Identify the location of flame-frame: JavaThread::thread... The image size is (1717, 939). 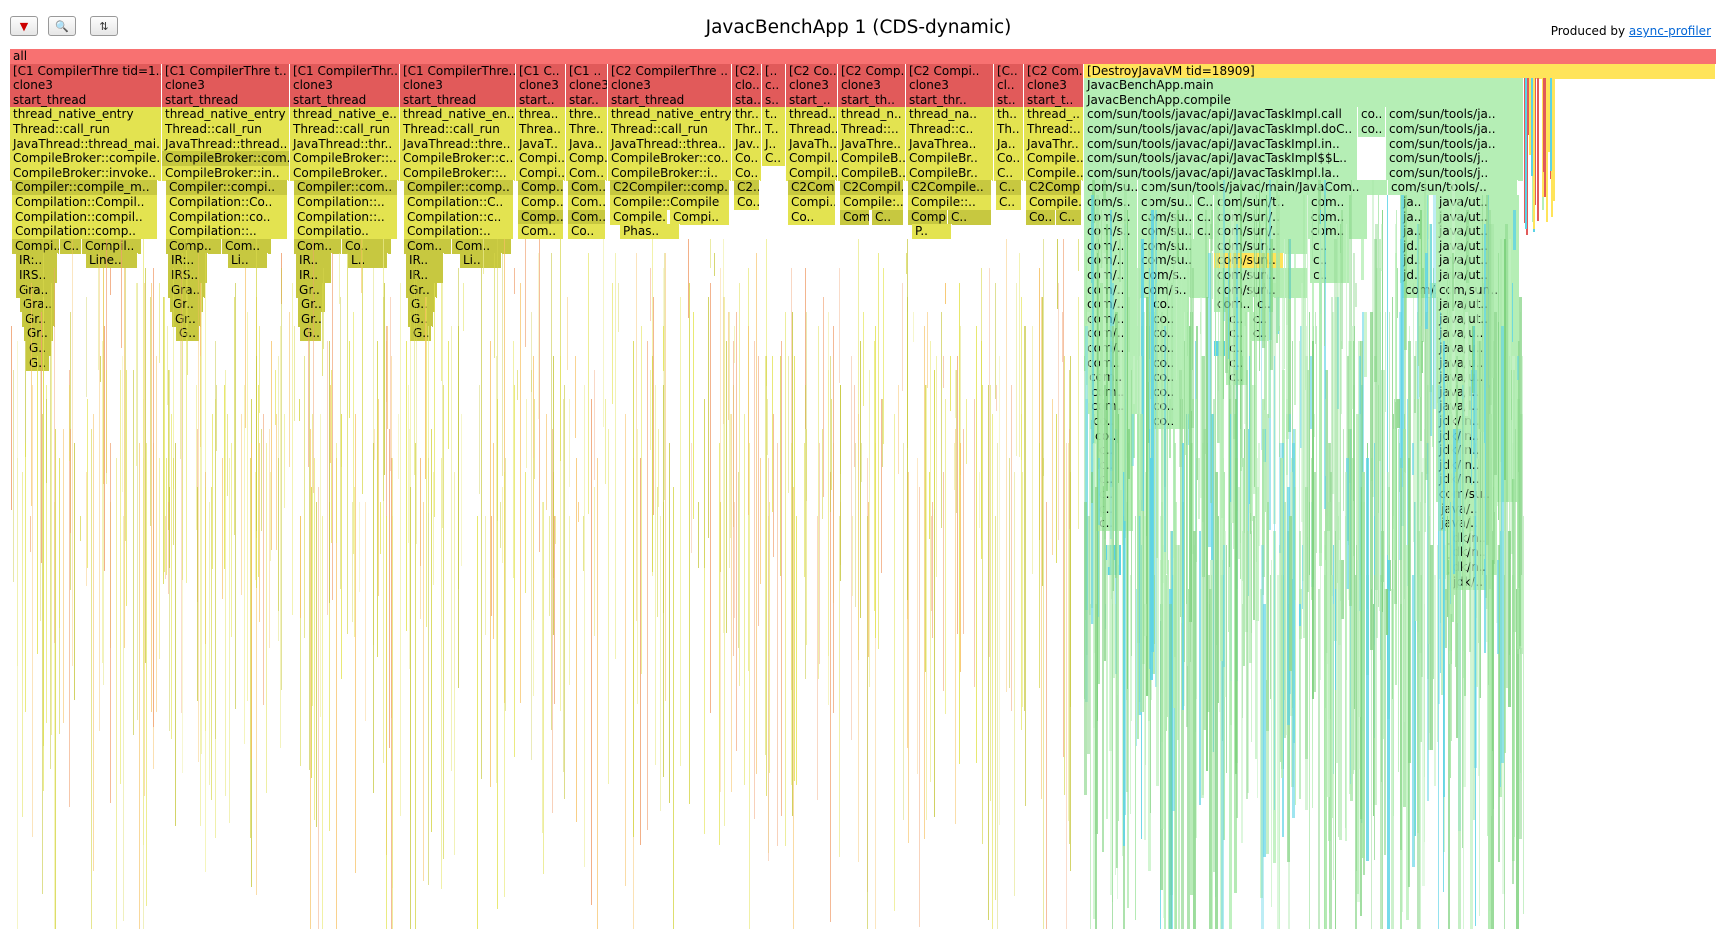
(226, 144).